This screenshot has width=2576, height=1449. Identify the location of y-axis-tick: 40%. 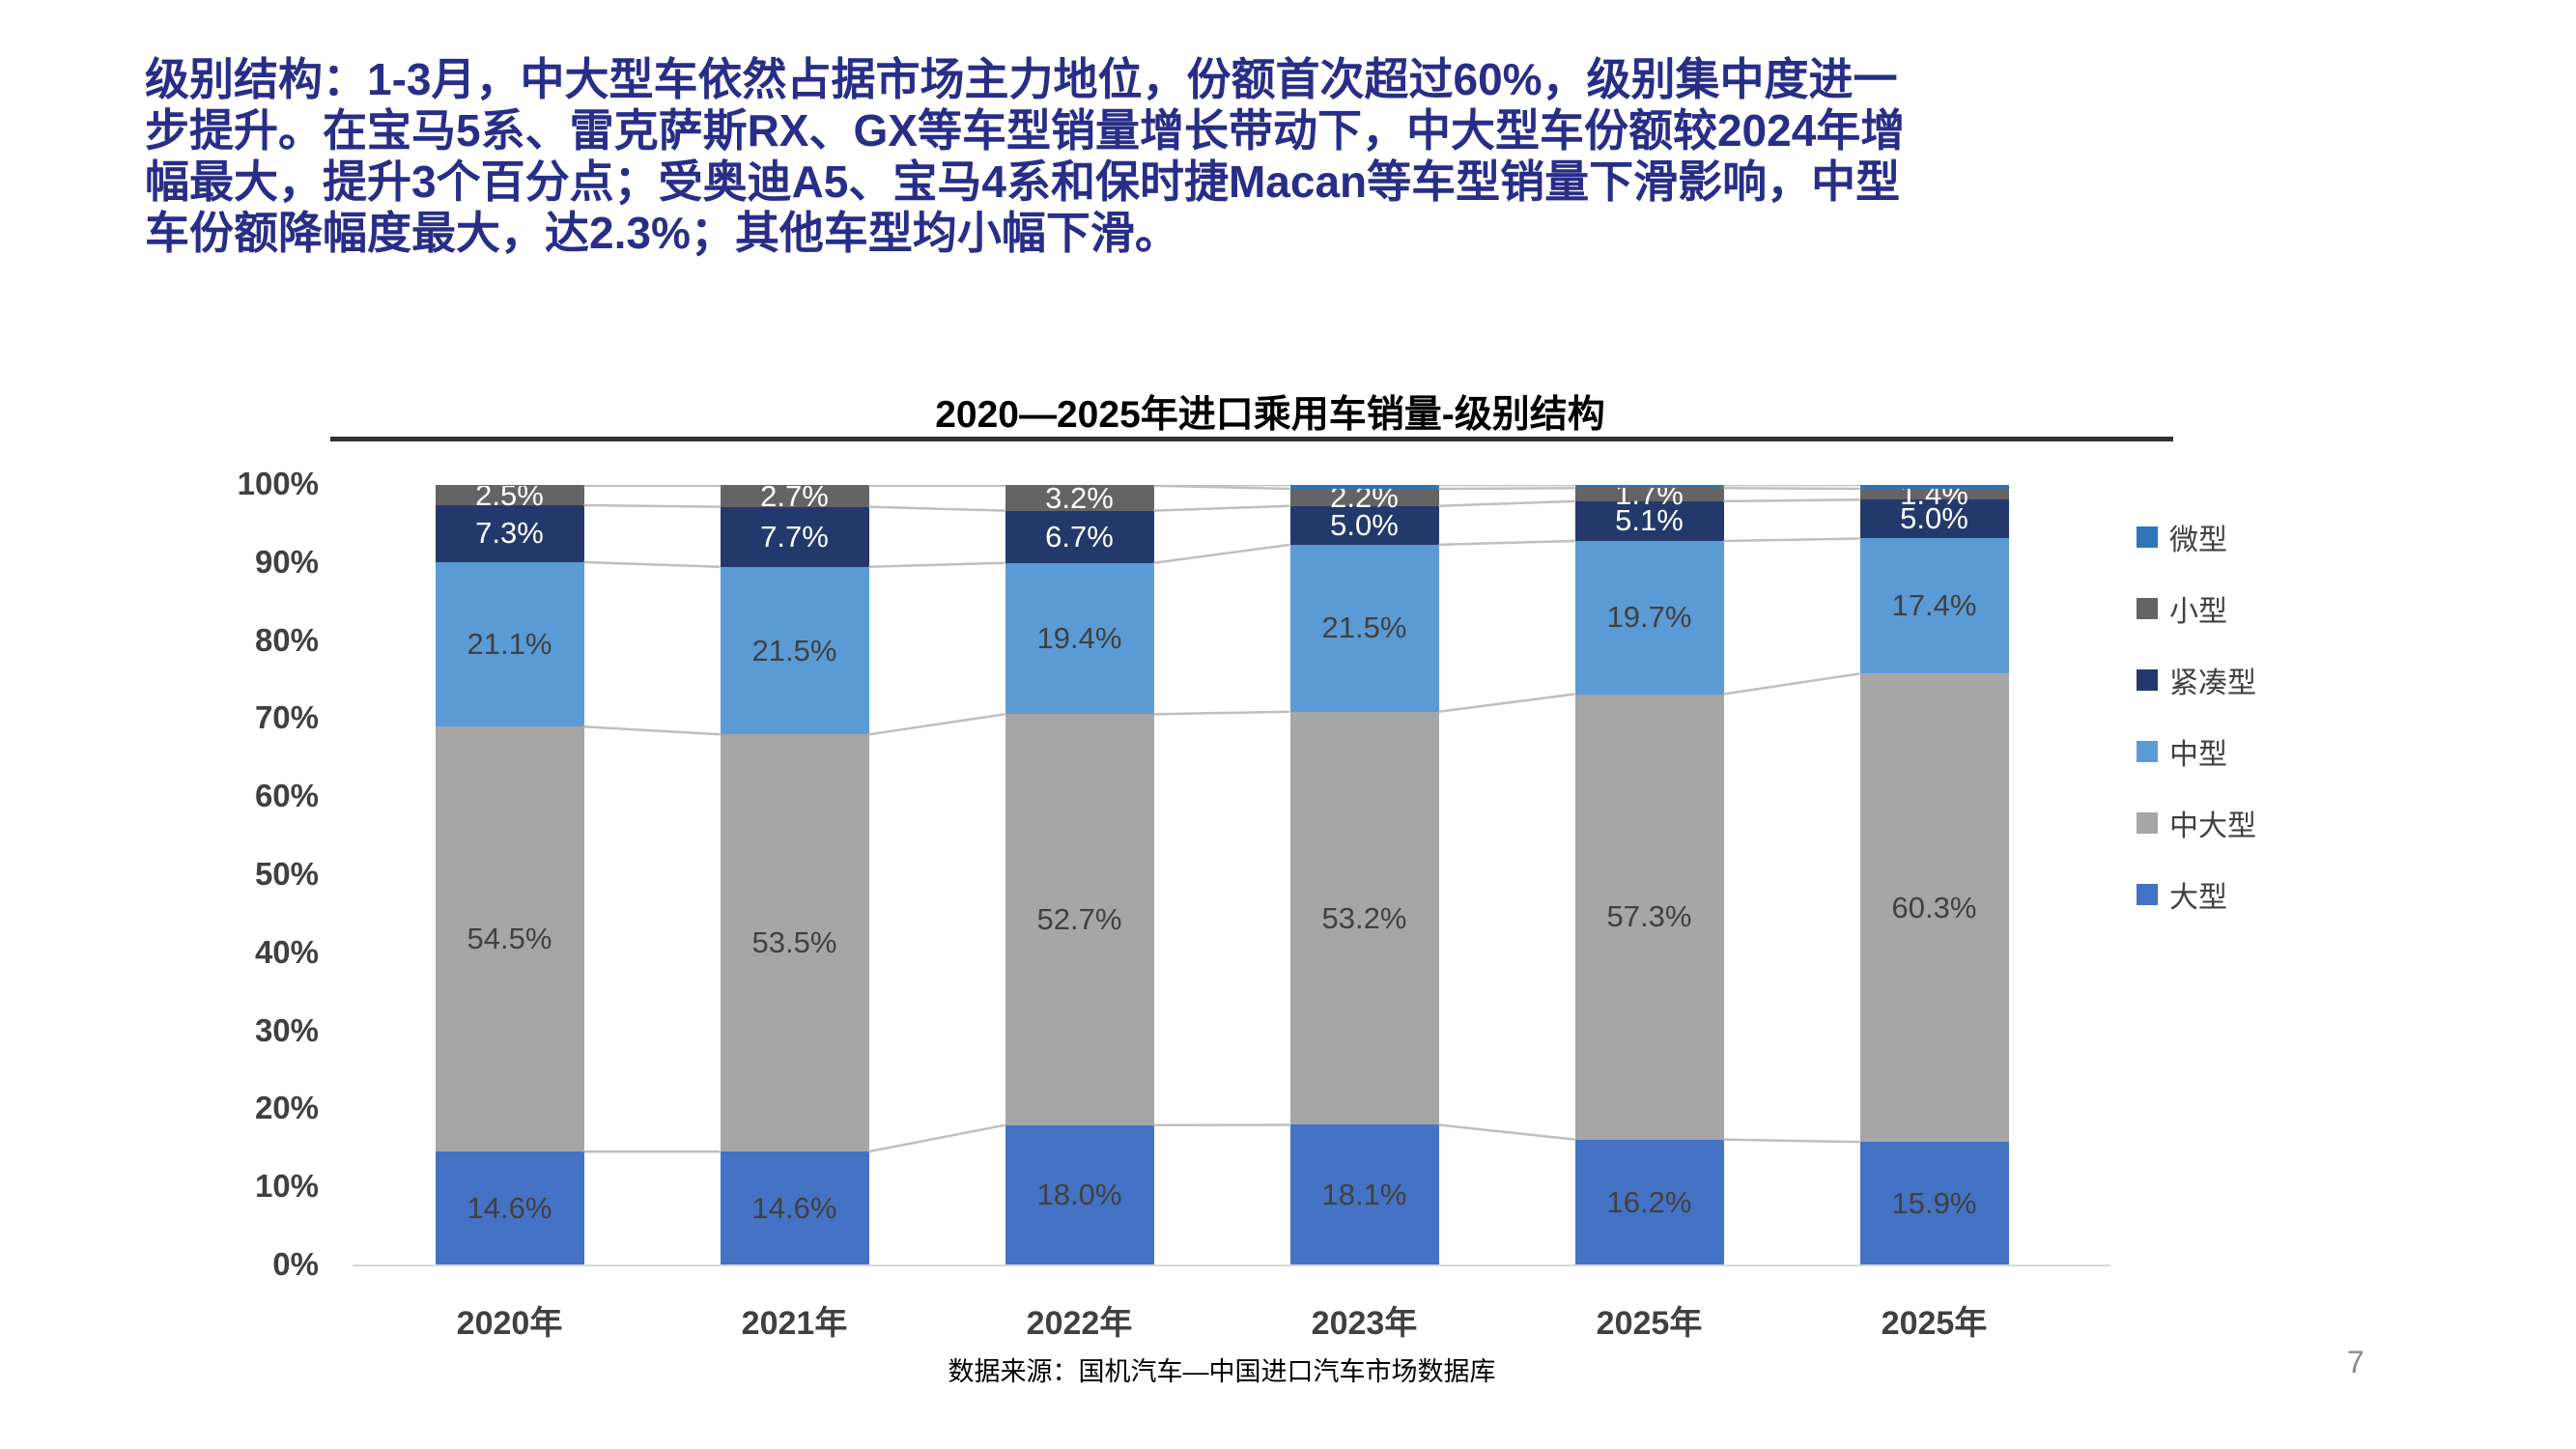
(286, 951).